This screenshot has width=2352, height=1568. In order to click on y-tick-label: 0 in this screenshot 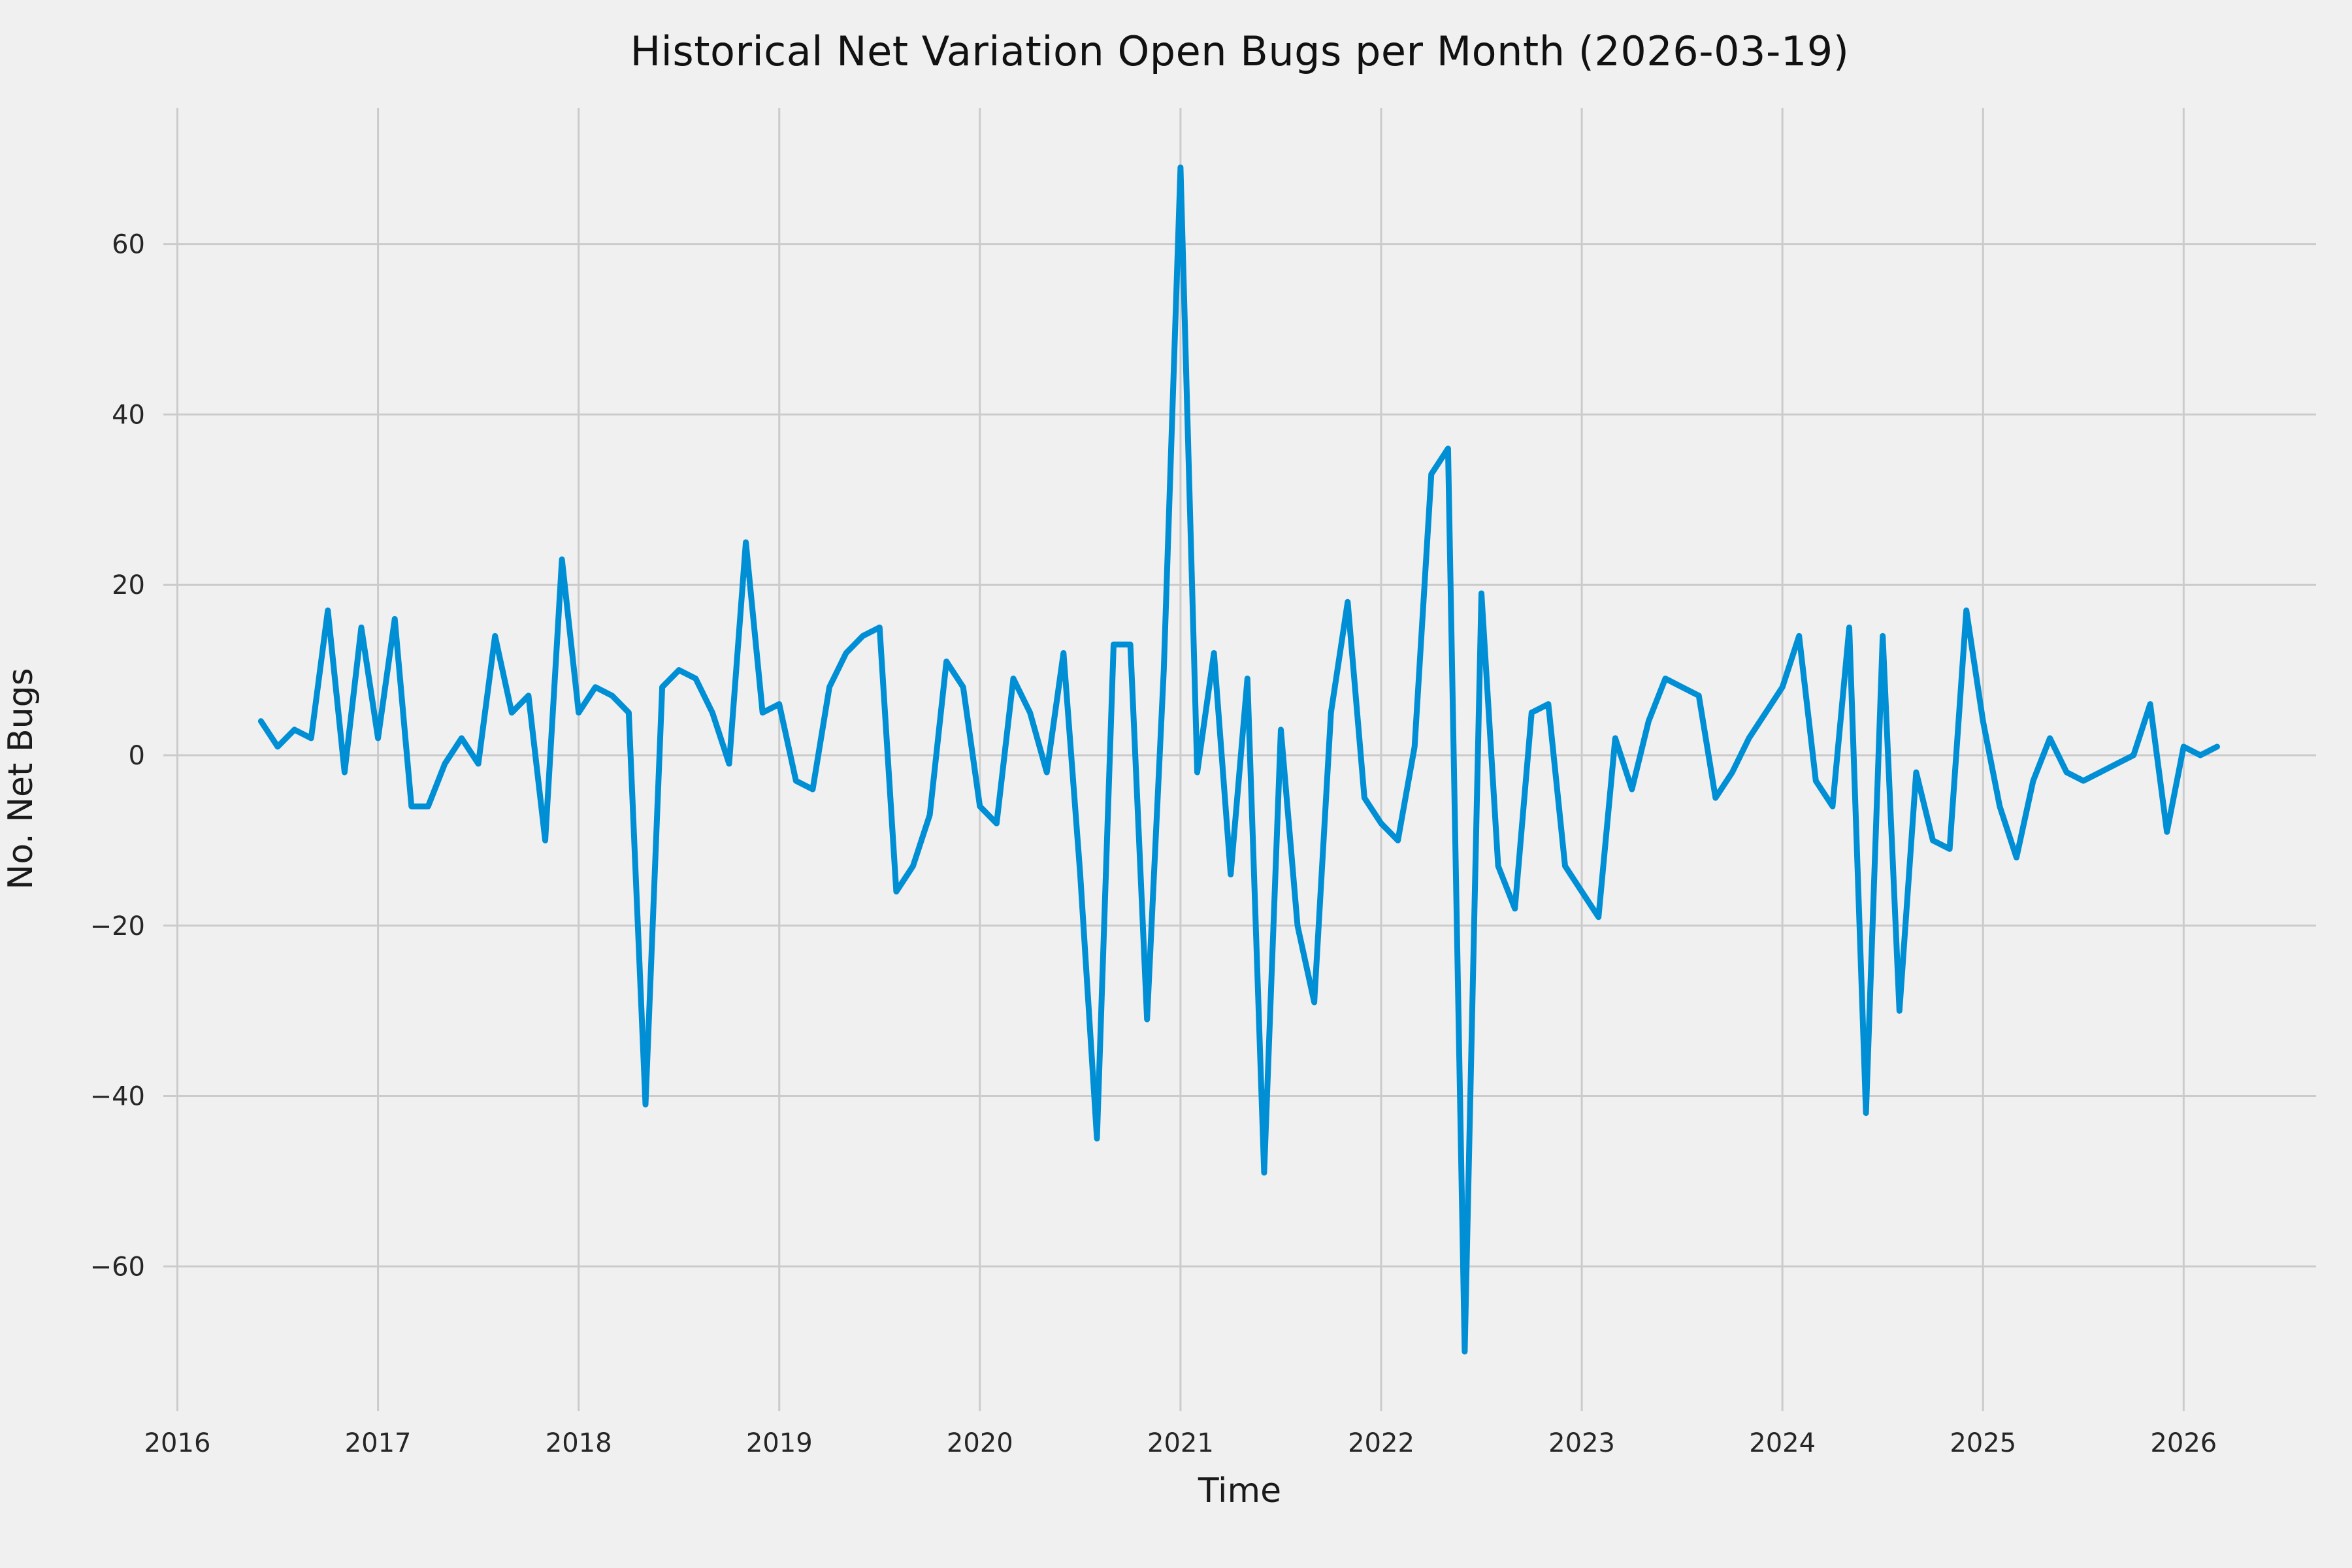, I will do `click(137, 756)`.